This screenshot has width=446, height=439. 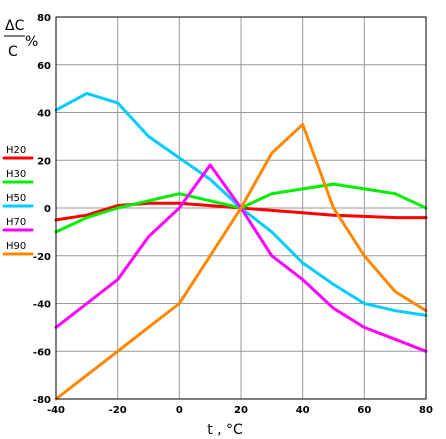 I want to click on y-tick-label: 20, so click(x=44, y=161).